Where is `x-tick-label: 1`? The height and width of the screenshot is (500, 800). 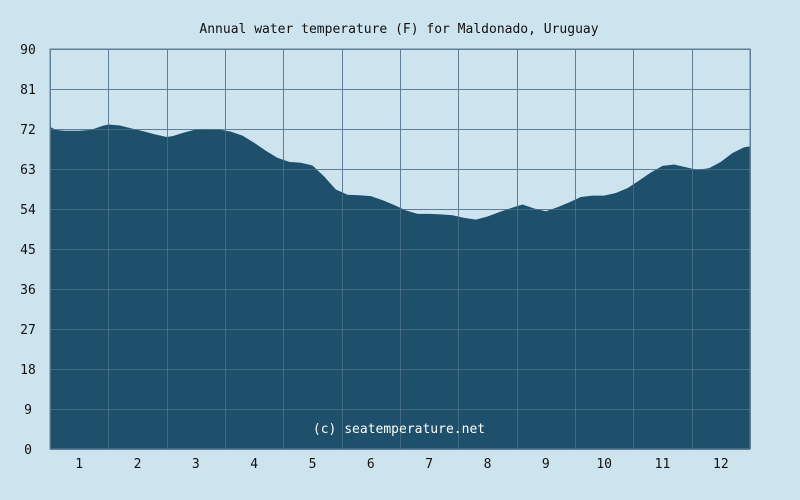
x-tick-label: 1 is located at coordinates (79, 464).